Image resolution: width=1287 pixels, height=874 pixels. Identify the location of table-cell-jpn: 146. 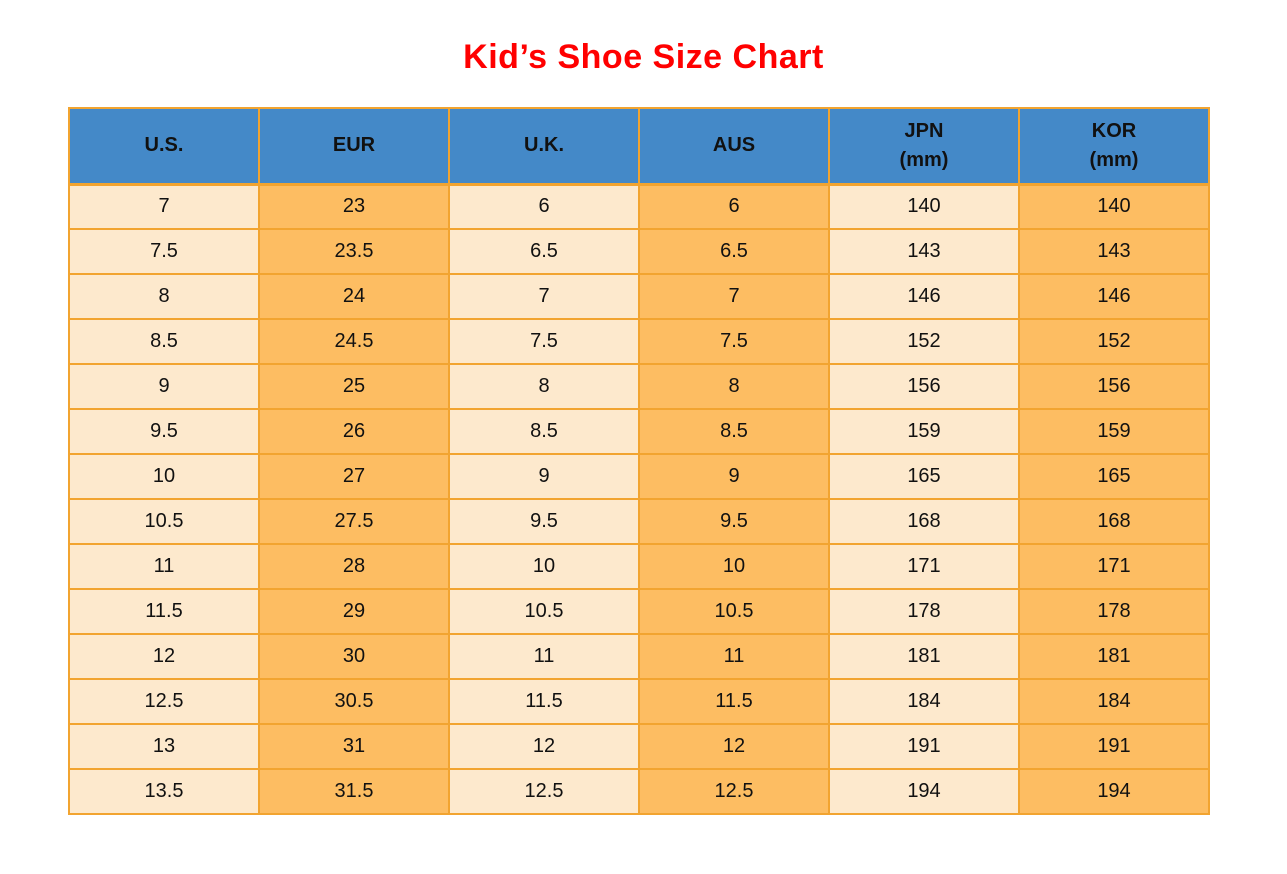
(924, 296).